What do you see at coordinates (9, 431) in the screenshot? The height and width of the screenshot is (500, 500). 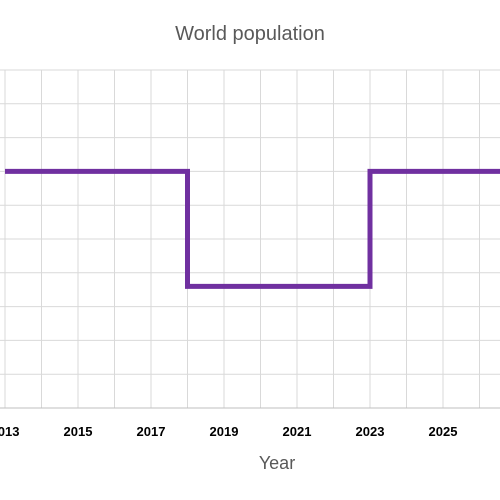 I see `x-tick-label: 2013` at bounding box center [9, 431].